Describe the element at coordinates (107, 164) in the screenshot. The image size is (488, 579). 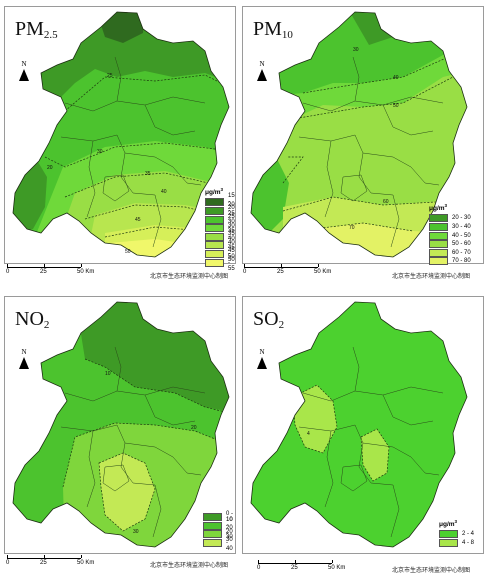
I see `isoline-labels: 25 20 30 35 40 45 50` at that location.